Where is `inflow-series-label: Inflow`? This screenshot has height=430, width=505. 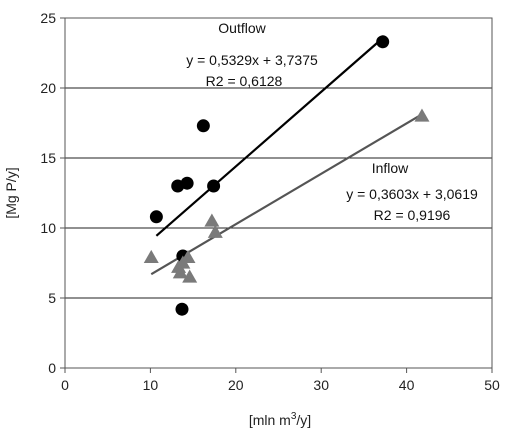 inflow-series-label: Inflow is located at coordinates (390, 168).